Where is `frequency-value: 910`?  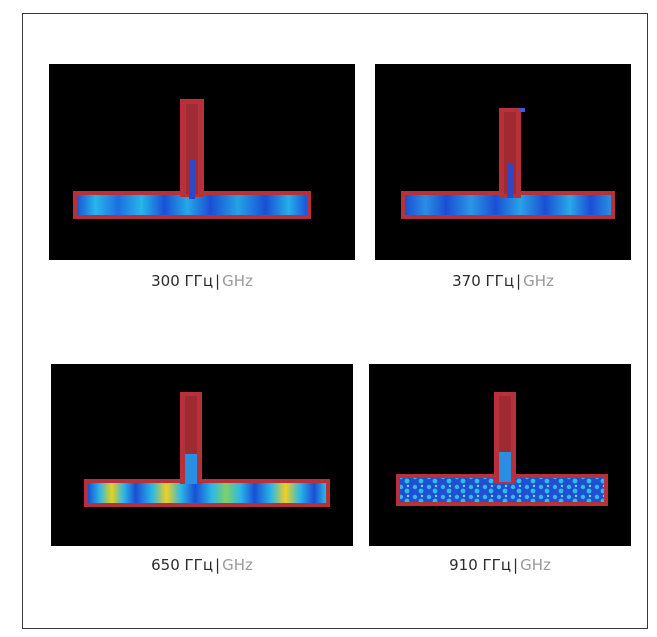 frequency-value: 910 is located at coordinates (463, 565).